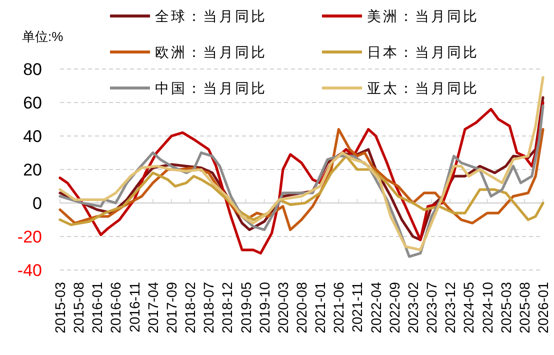  What do you see at coordinates (227, 308) in the screenshot?
I see `x-tick-label: 2018-12` at bounding box center [227, 308].